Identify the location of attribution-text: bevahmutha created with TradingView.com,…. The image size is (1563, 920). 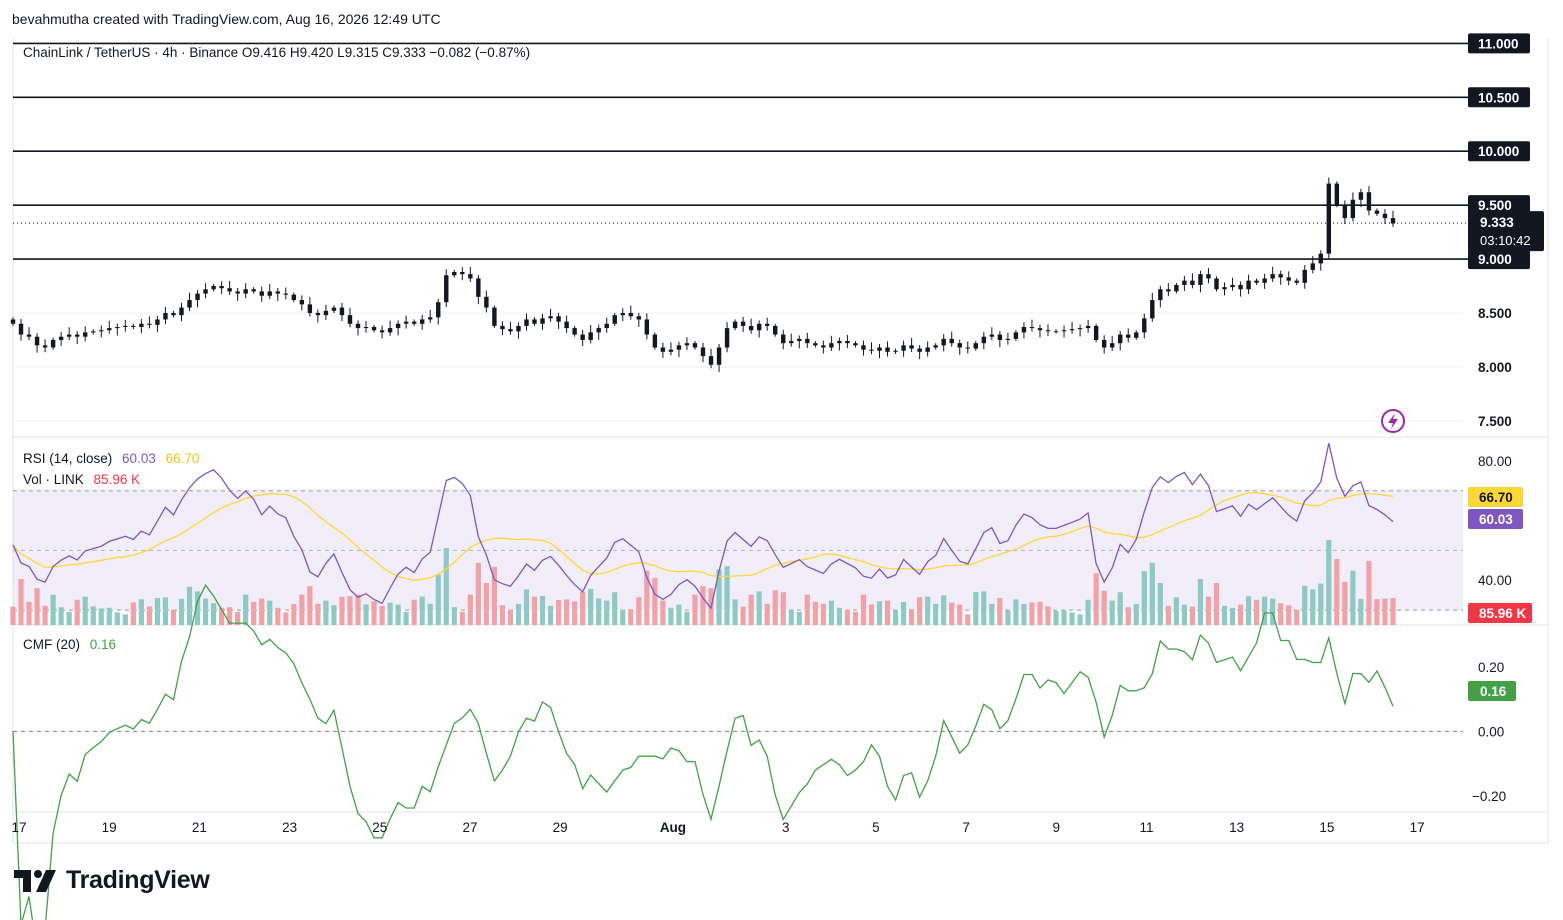
(226, 19).